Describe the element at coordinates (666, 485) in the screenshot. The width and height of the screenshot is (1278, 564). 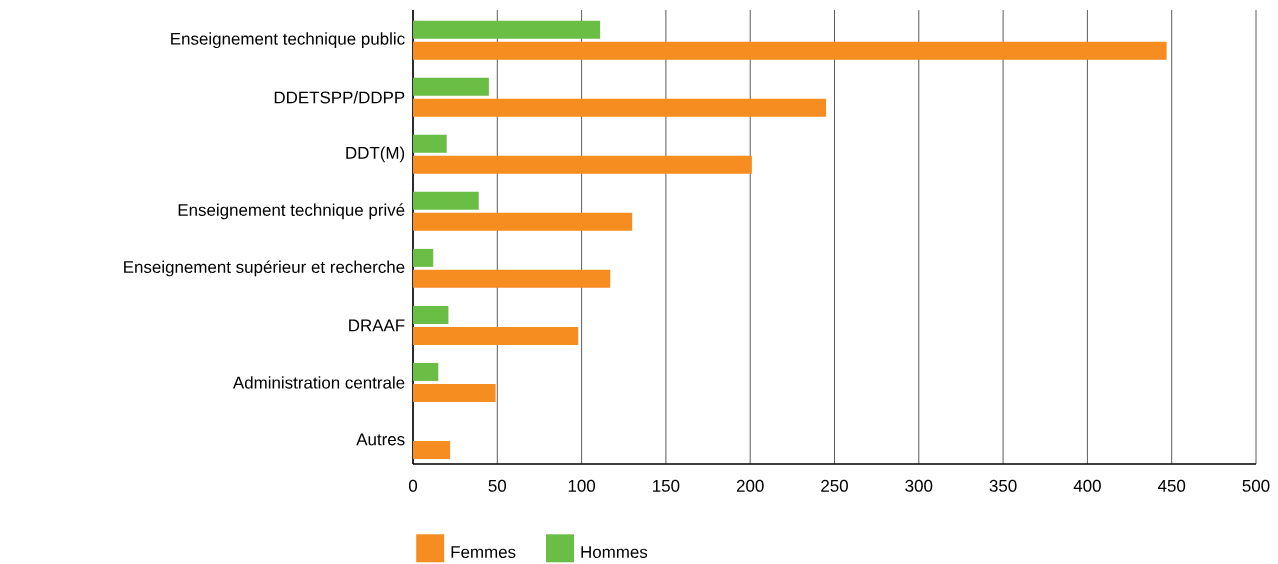
I see `x-tick-label: 150` at that location.